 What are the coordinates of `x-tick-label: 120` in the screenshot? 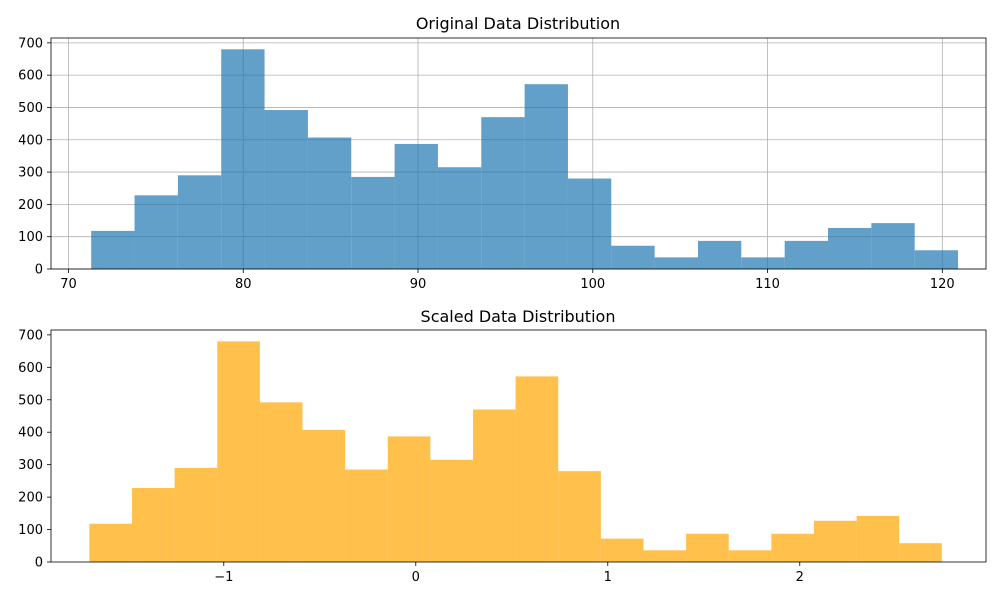 It's located at (942, 284).